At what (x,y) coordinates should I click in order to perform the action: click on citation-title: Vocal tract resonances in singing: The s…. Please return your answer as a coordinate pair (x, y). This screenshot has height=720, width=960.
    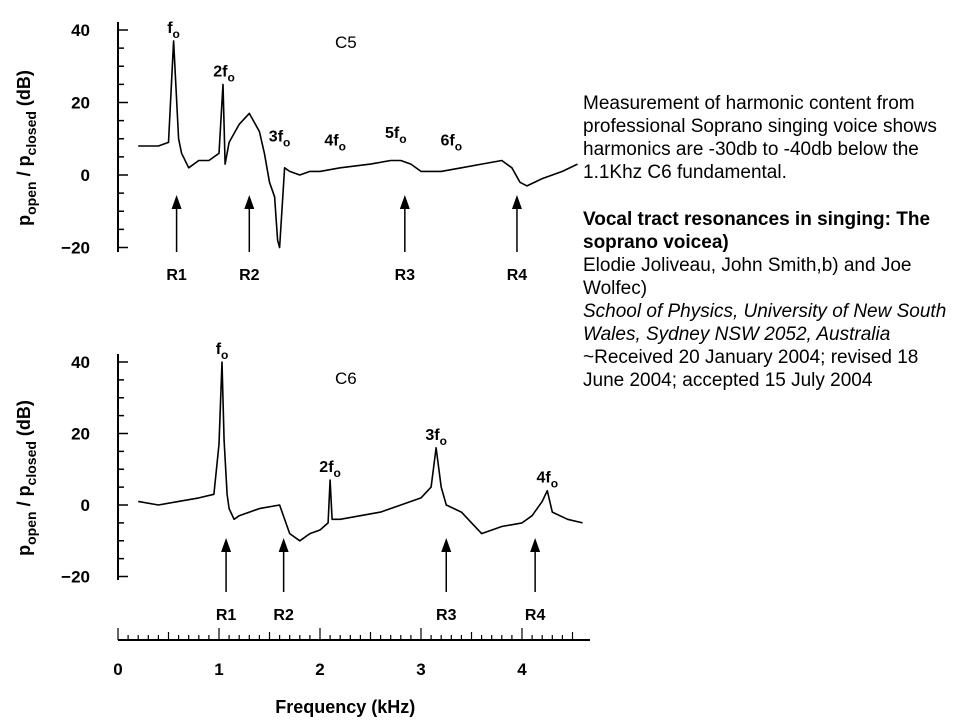
    Looking at the image, I should click on (757, 231).